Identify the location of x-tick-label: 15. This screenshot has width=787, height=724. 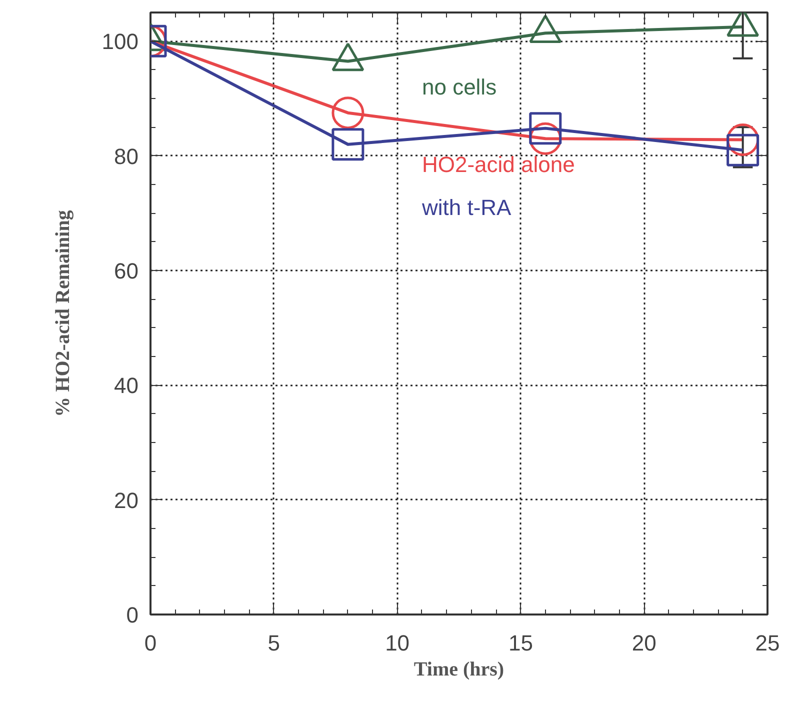
(520, 643).